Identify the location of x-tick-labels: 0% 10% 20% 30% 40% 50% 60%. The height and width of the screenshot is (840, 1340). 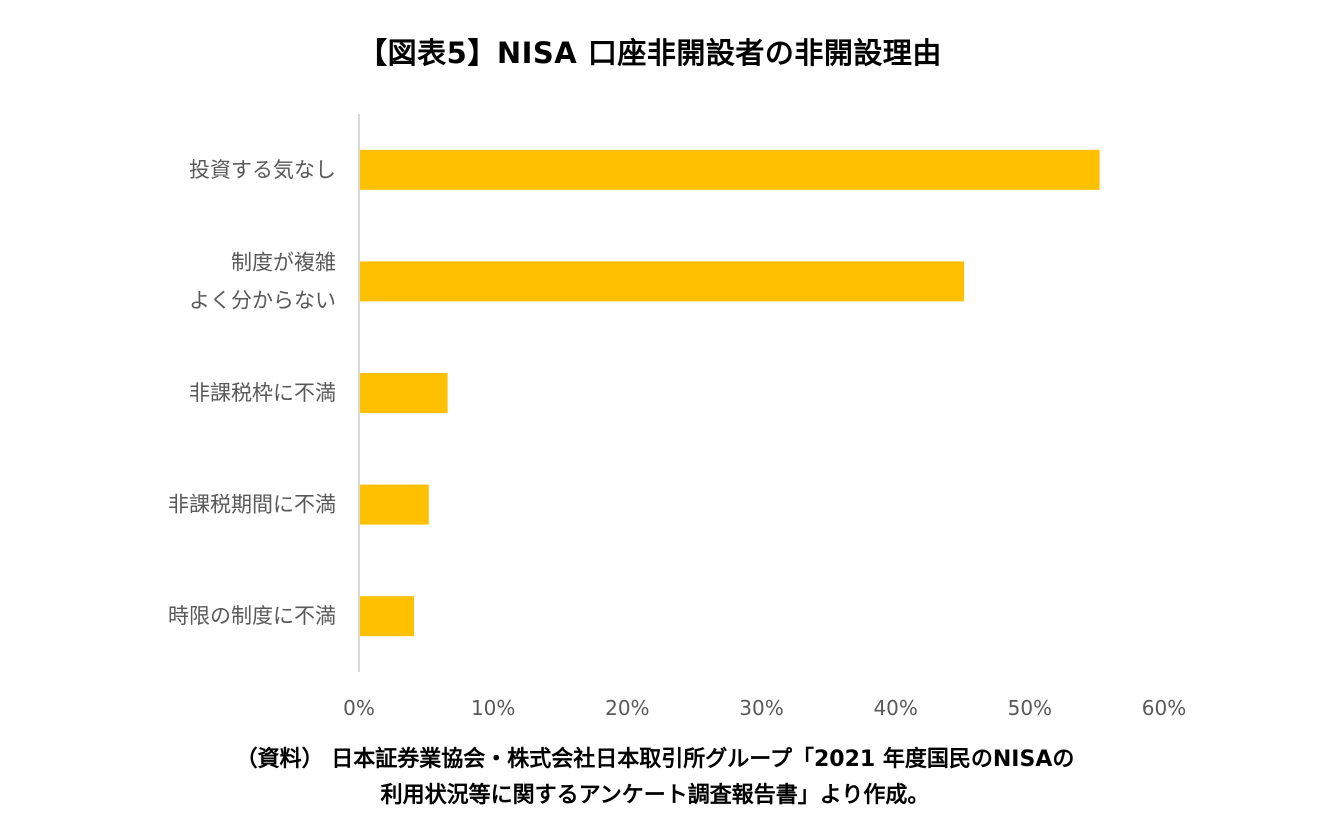
(764, 708).